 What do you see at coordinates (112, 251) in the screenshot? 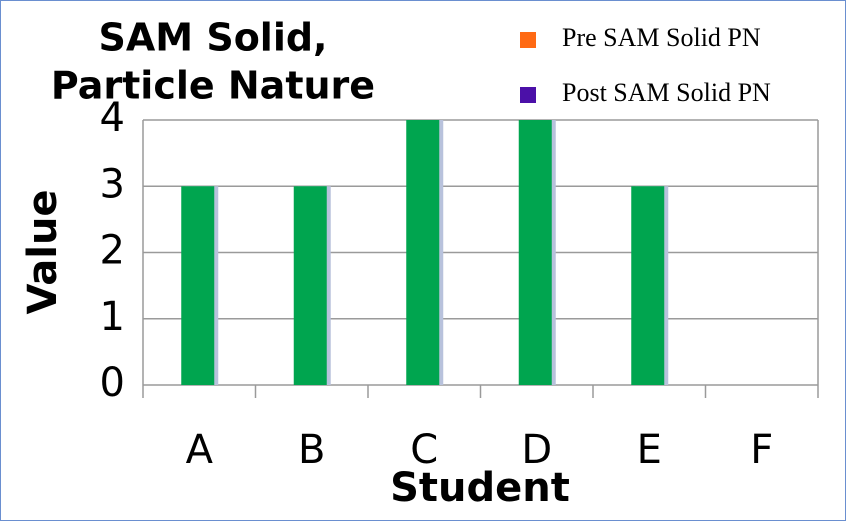
I see `y-tick-label: 2` at bounding box center [112, 251].